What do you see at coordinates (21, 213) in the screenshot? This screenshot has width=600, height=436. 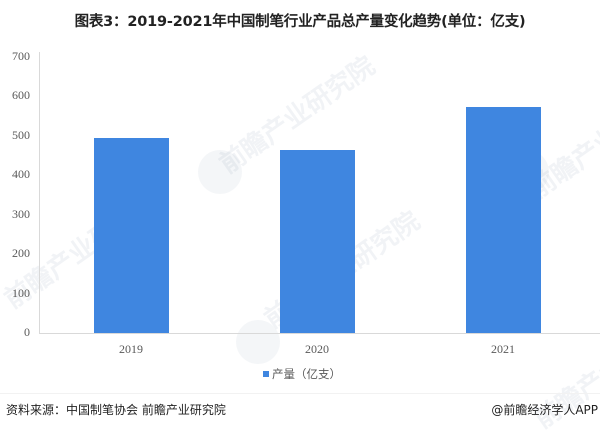 I see `y-tick-label: 300` at bounding box center [21, 213].